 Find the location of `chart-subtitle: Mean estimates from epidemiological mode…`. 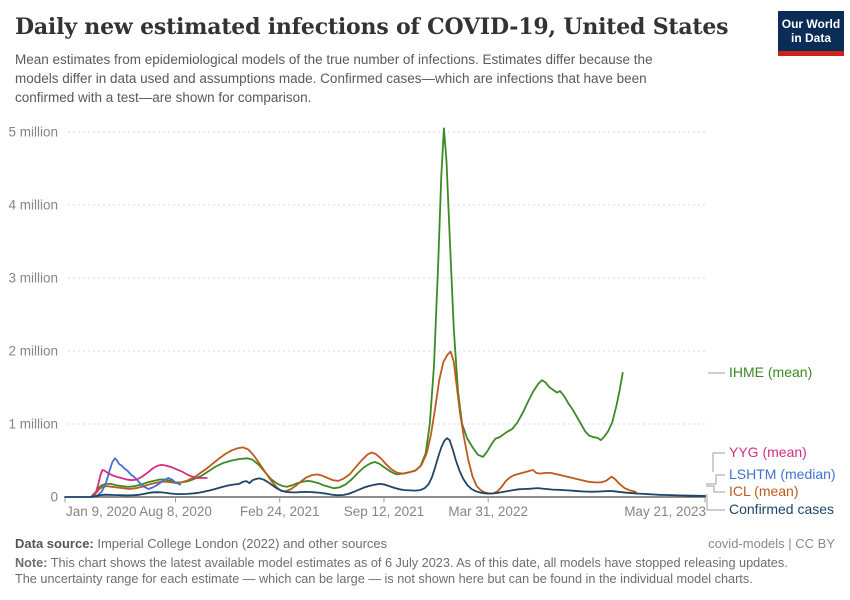

chart-subtitle: Mean estimates from epidemiological mode… is located at coordinates (334, 79).